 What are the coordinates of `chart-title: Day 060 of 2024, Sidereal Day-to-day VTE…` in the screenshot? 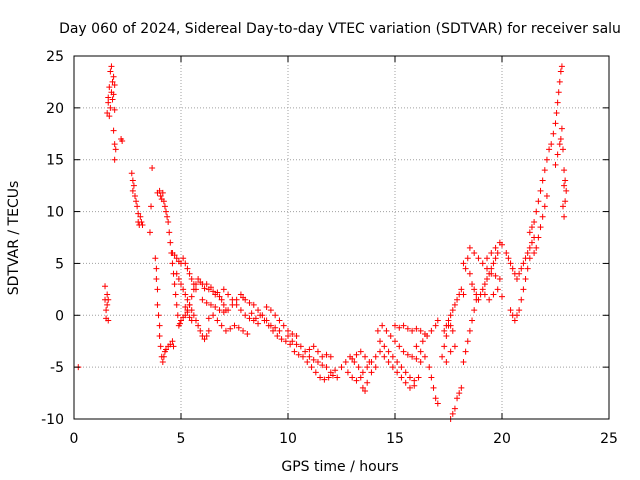 It's located at (340, 29).